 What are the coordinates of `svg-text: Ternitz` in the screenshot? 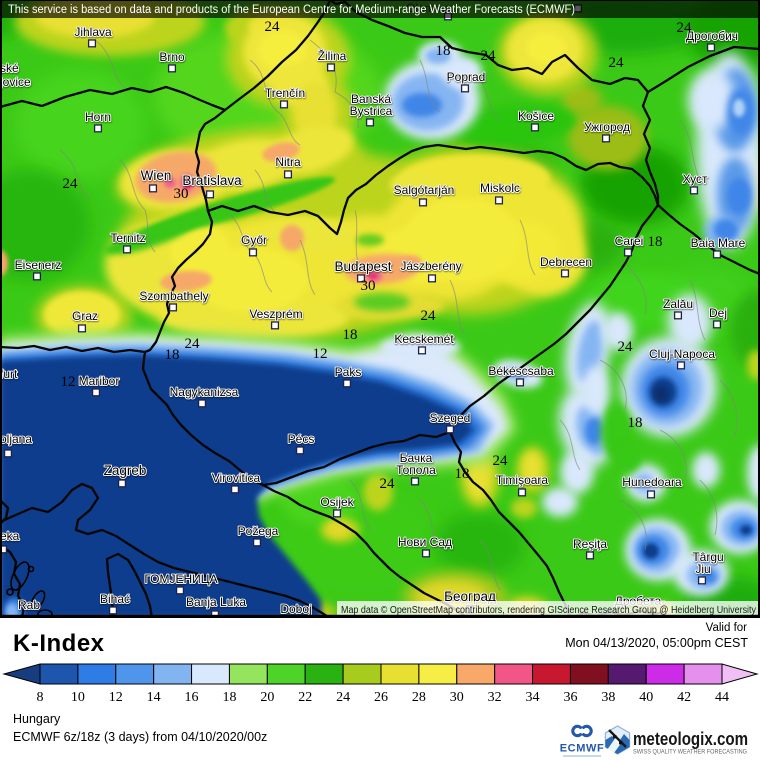 It's located at (127, 238).